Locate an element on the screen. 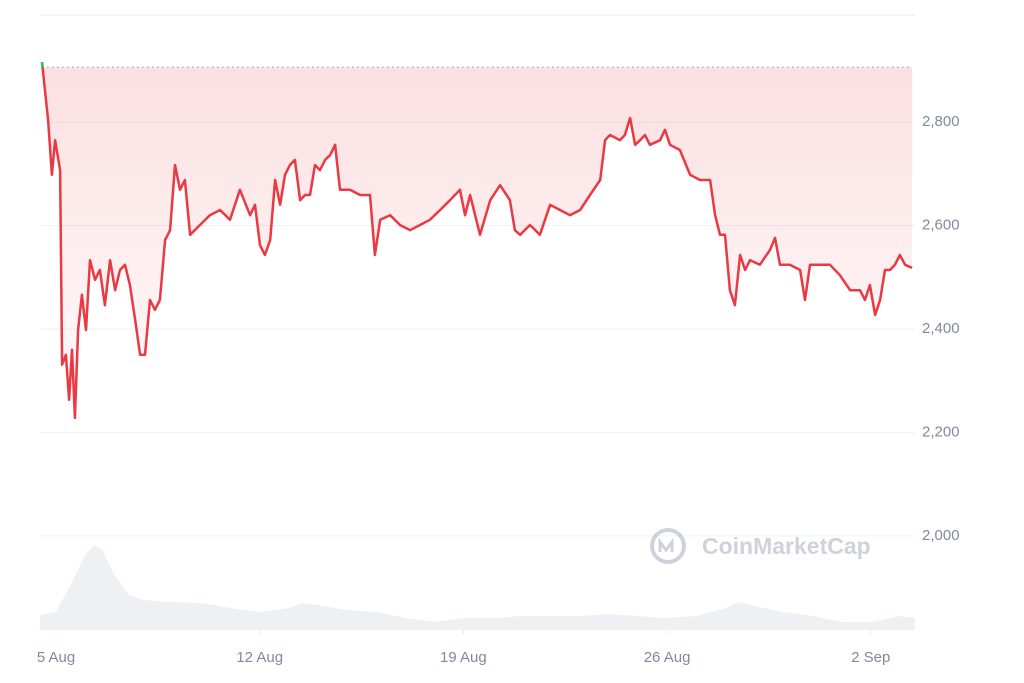  x-tick-label: 26 Aug is located at coordinates (667, 657).